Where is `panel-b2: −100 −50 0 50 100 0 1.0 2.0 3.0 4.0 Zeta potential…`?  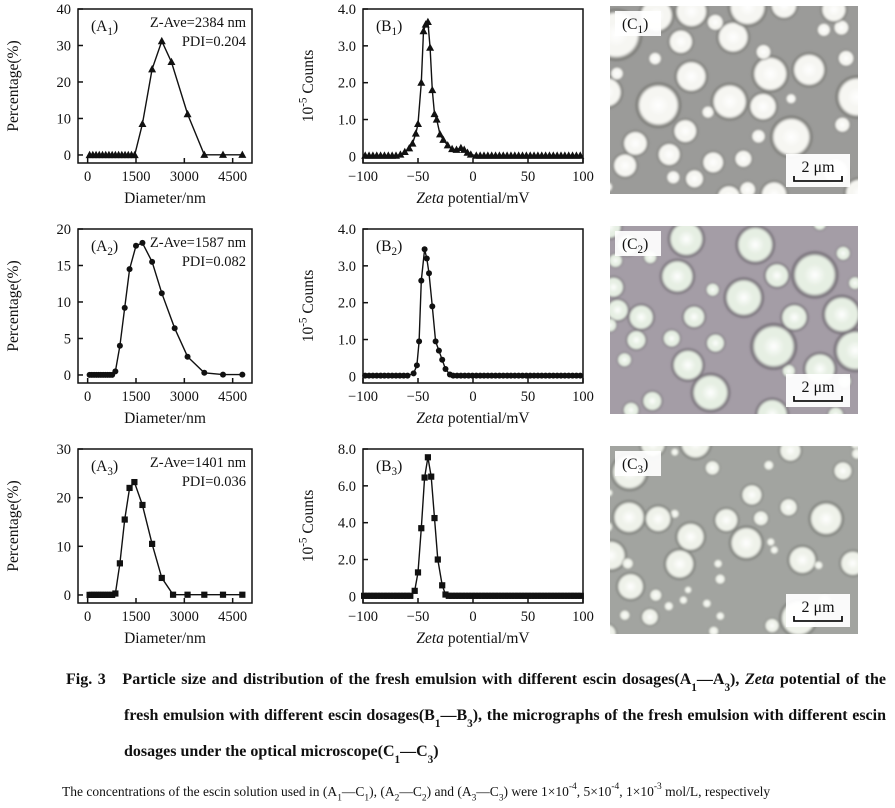
panel-b2: −100 −50 0 50 100 0 1.0 2.0 3.0 4.0 Zeta potential… is located at coordinates (447, 330).